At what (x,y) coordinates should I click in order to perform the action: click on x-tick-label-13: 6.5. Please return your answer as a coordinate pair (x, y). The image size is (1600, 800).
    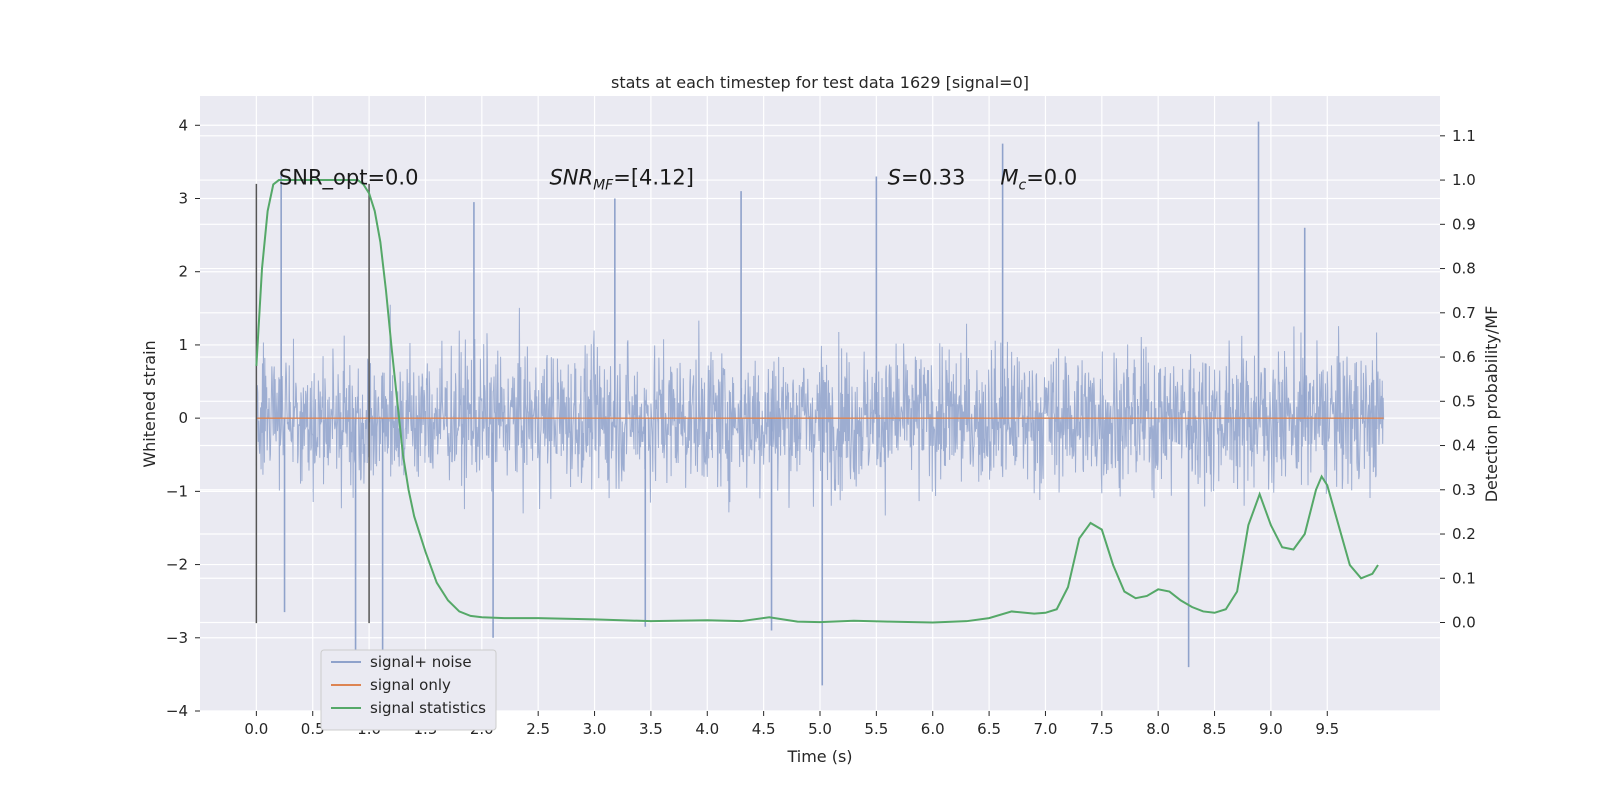
    Looking at the image, I should click on (989, 729).